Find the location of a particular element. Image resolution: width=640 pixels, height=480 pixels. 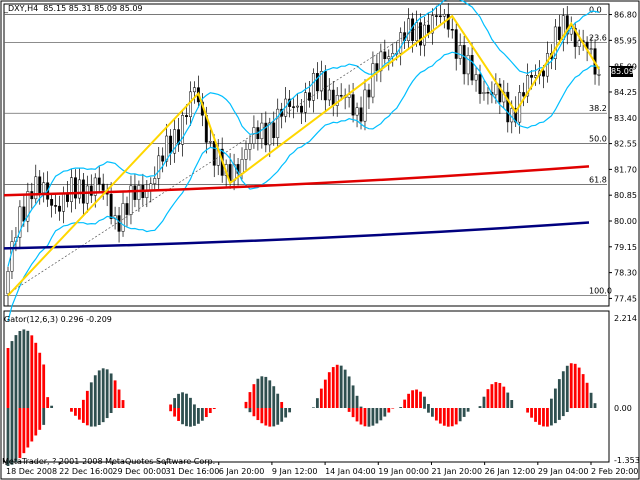

time-axis-label: 29 Jan 04:00 is located at coordinates (563, 471).